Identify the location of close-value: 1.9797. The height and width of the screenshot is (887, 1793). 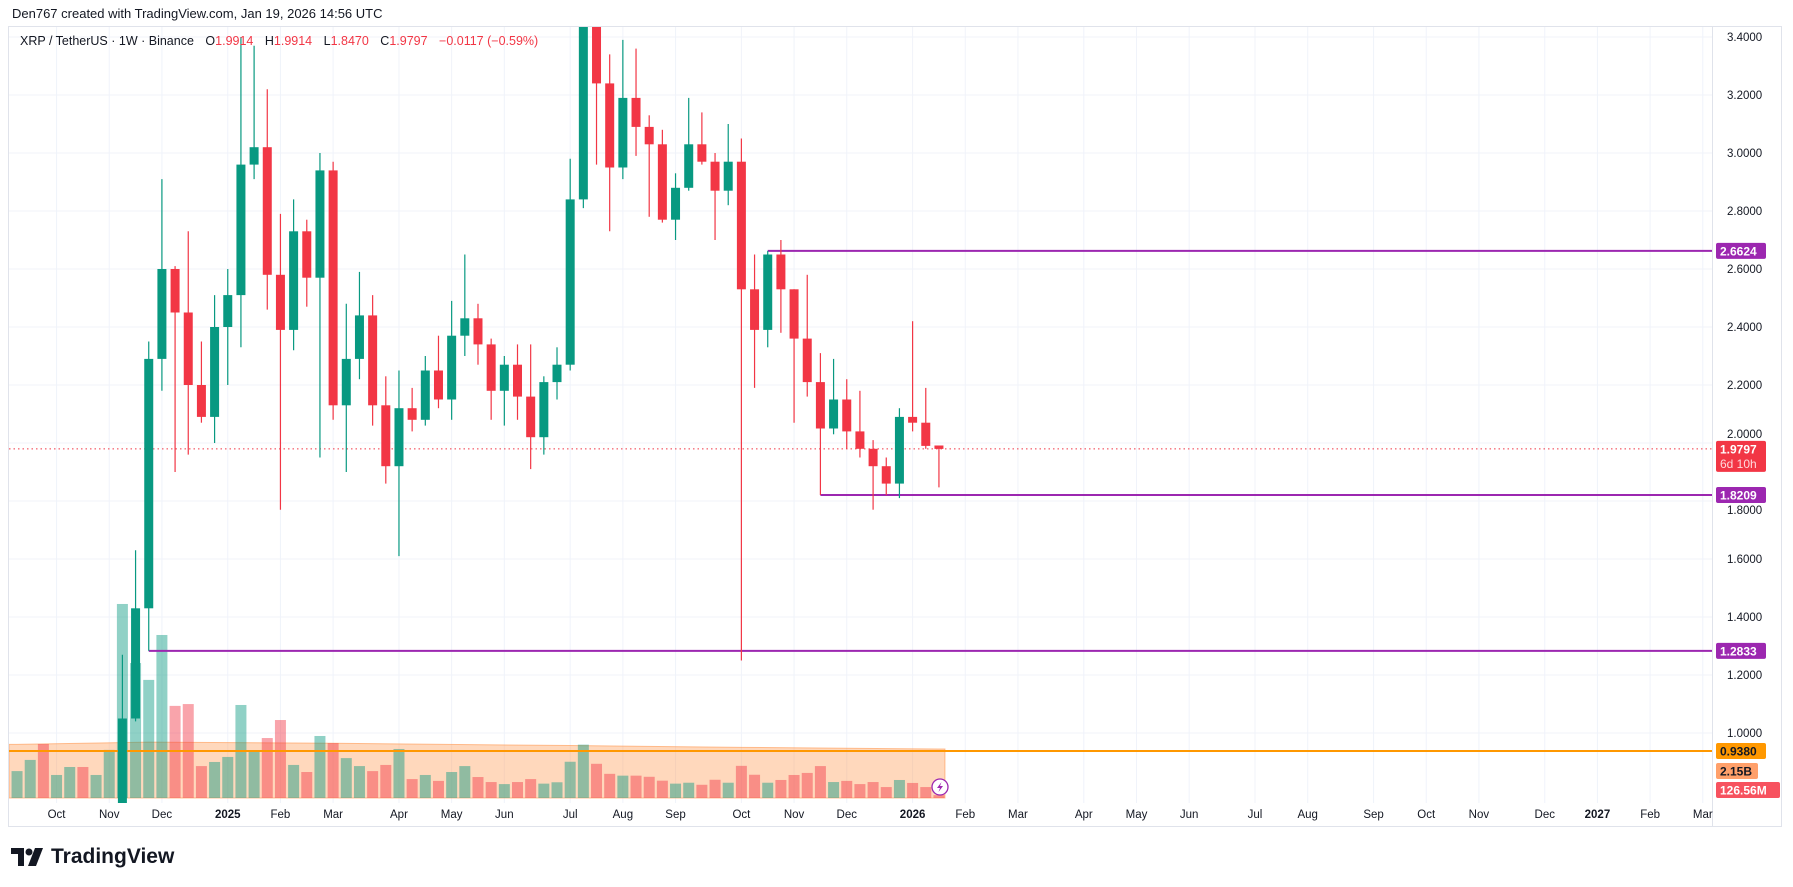
(408, 41).